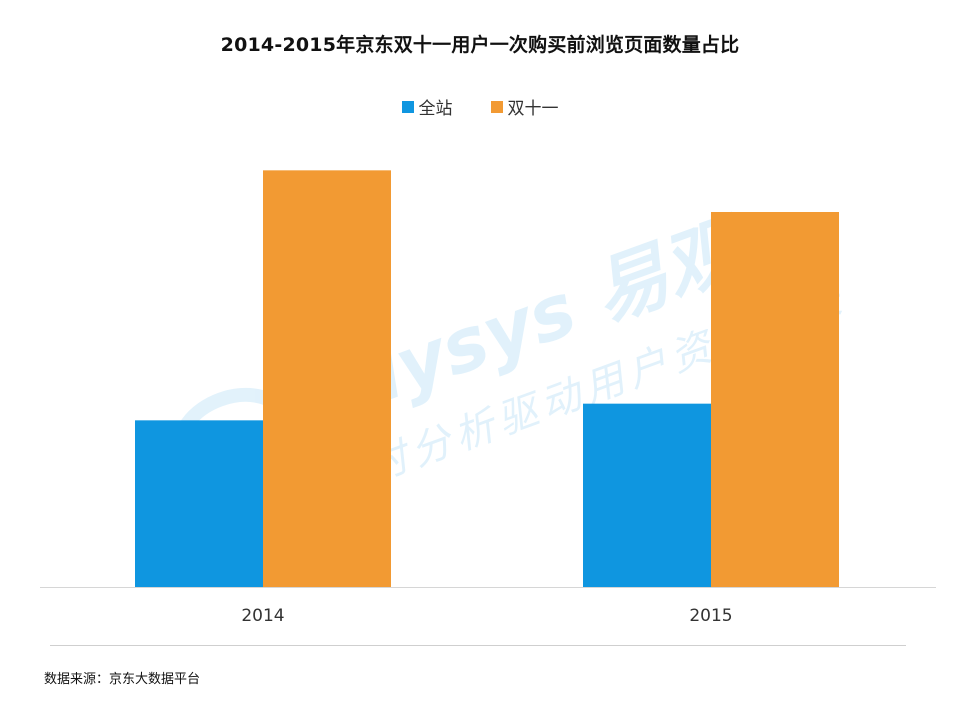 The image size is (960, 720). Describe the element at coordinates (262, 616) in the screenshot. I see `x-tick-label-2014: 2014` at that location.